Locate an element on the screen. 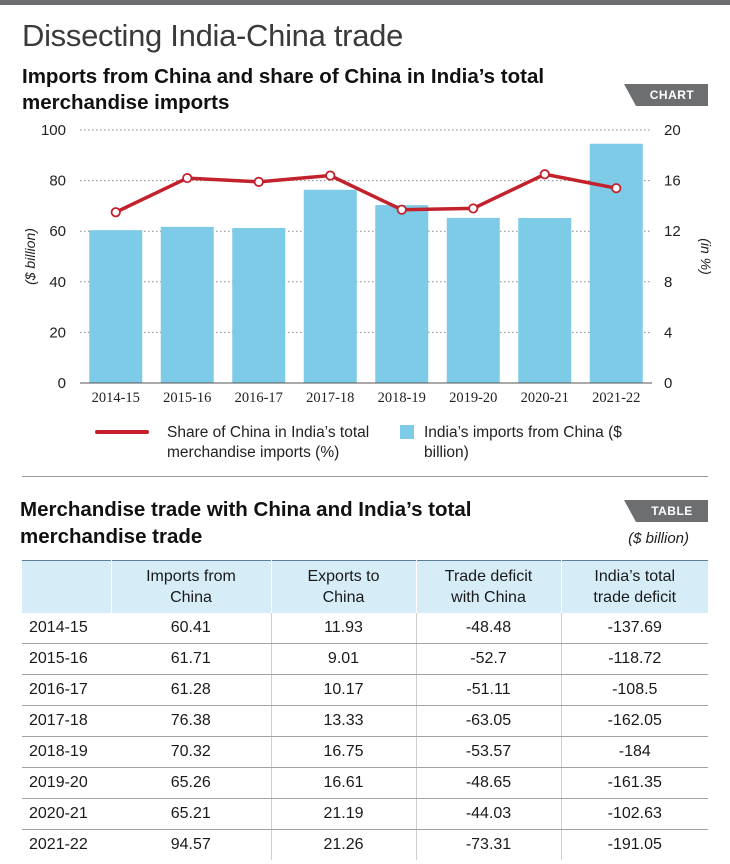 The image size is (730, 864). table-cell: 11.93 is located at coordinates (344, 628).